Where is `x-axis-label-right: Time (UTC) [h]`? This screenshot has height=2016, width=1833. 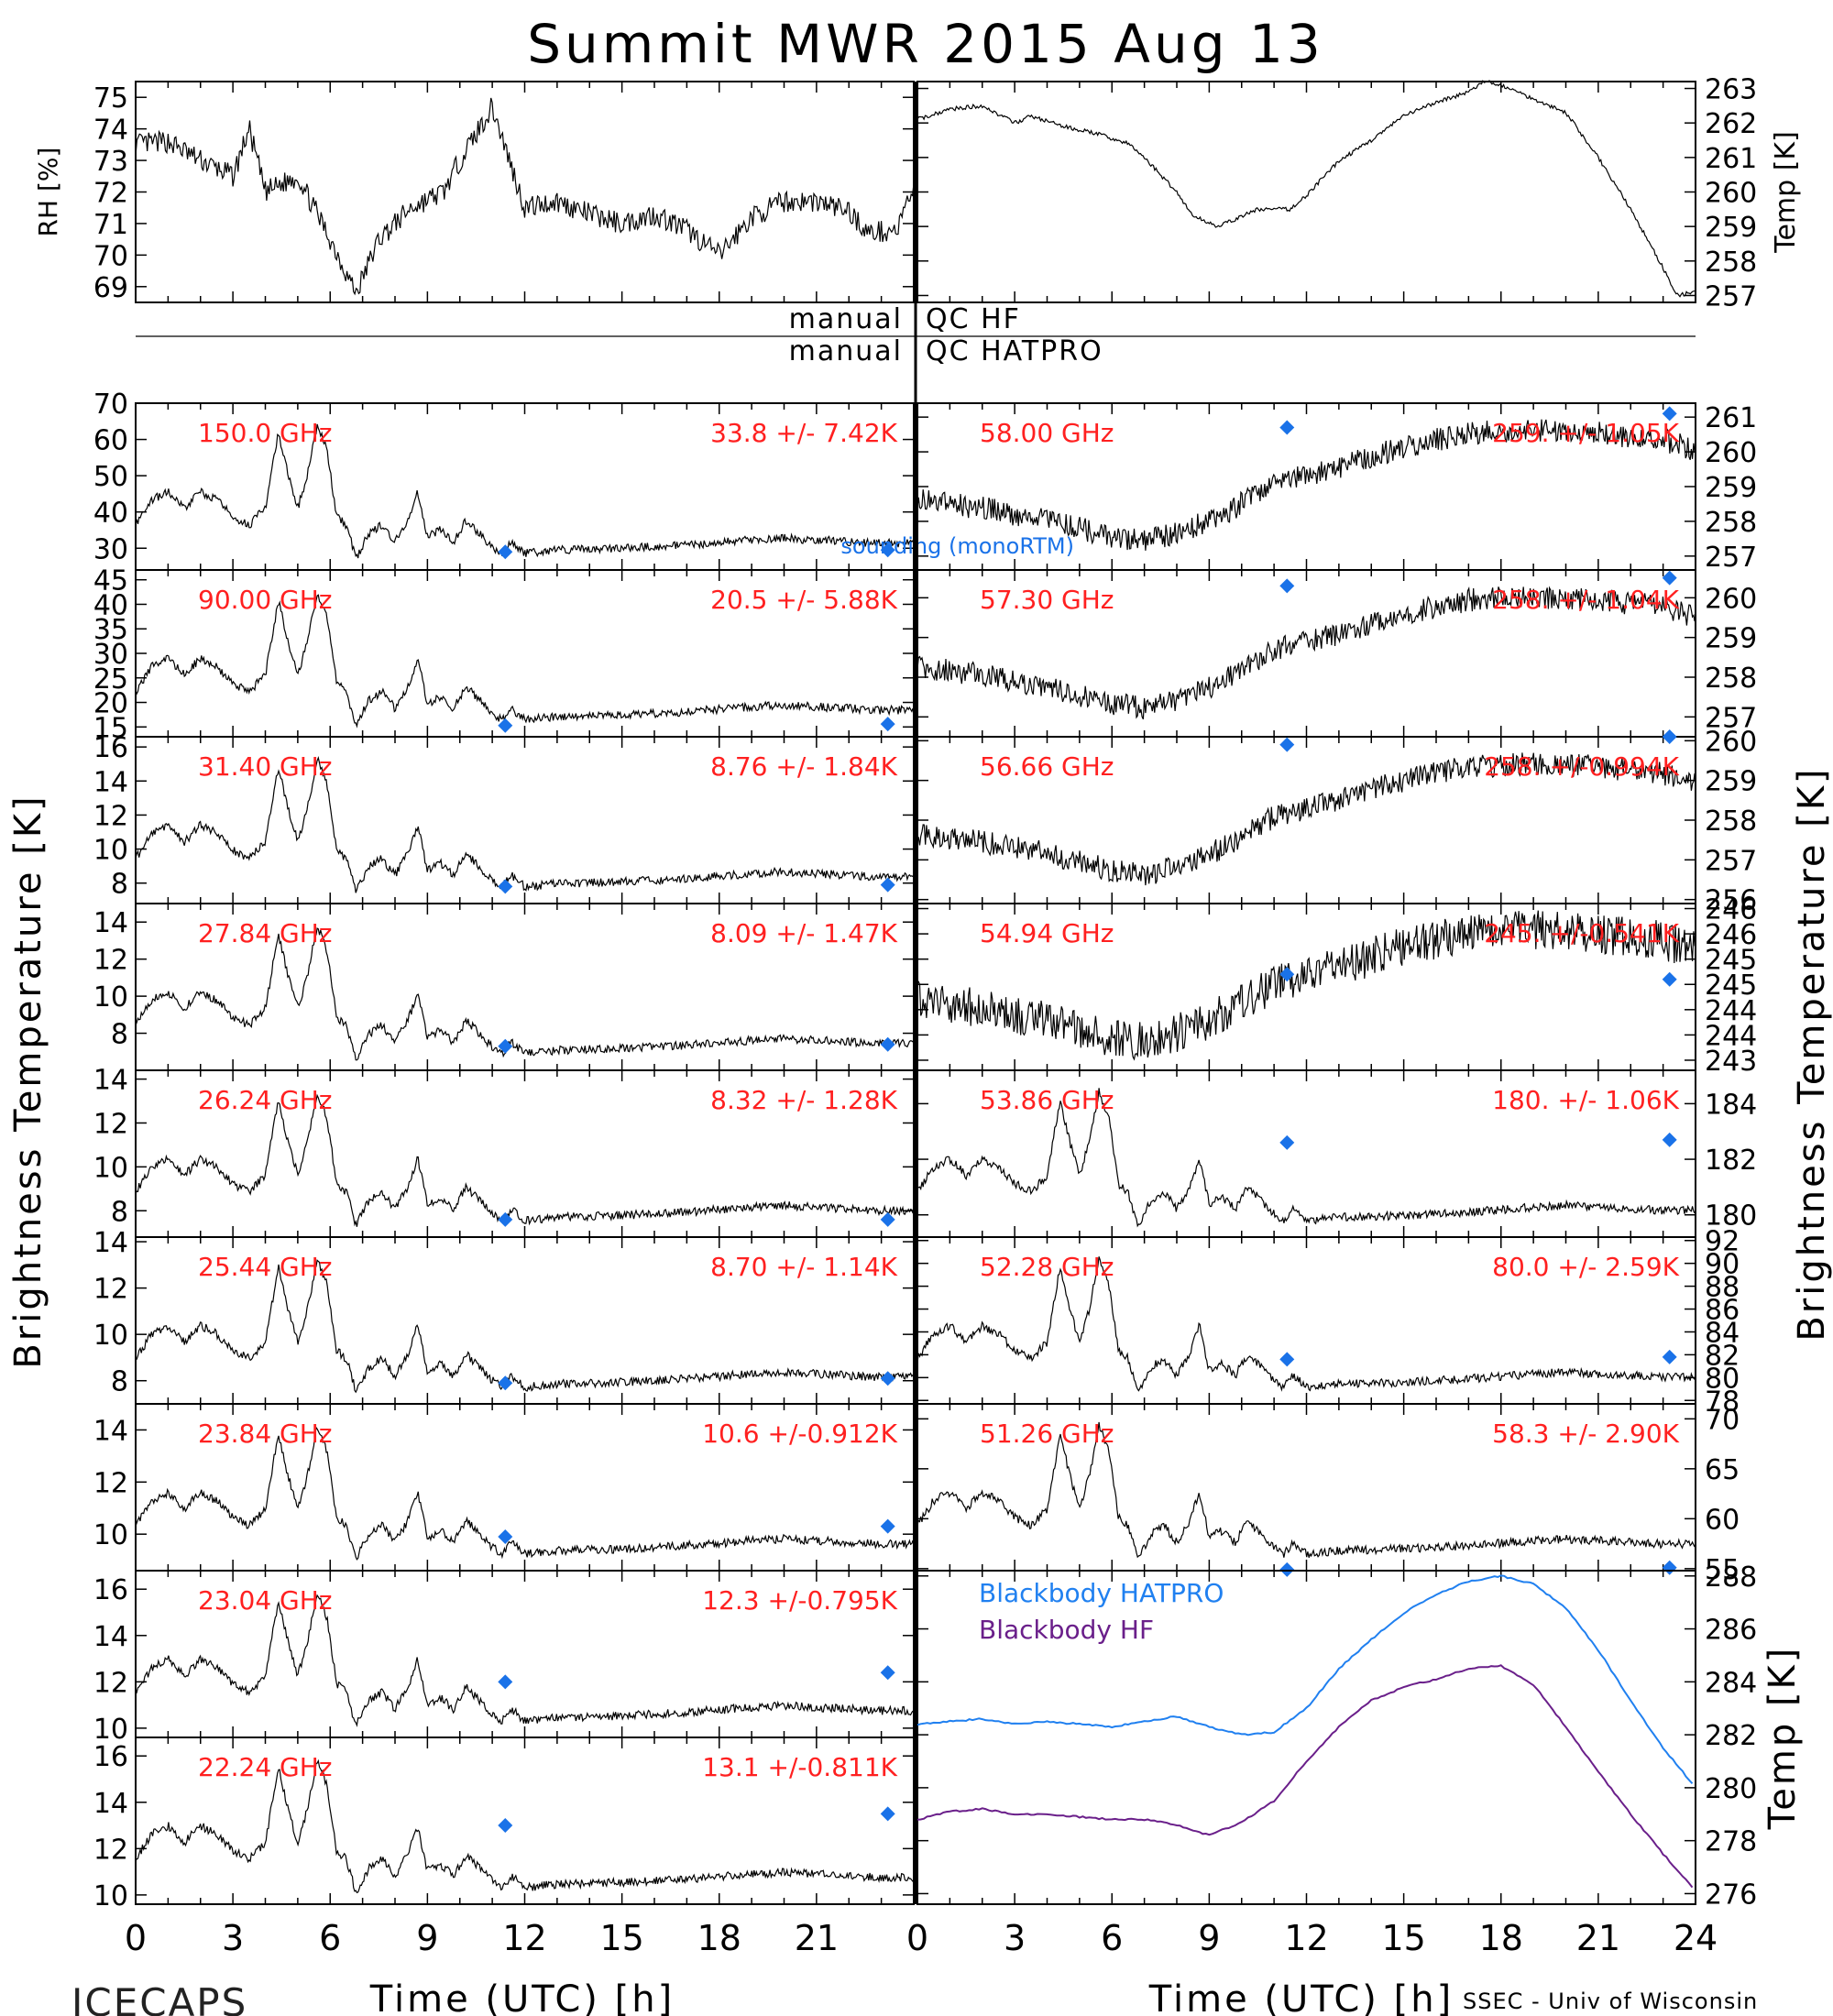 x-axis-label-right: Time (UTC) [h] is located at coordinates (1301, 1997).